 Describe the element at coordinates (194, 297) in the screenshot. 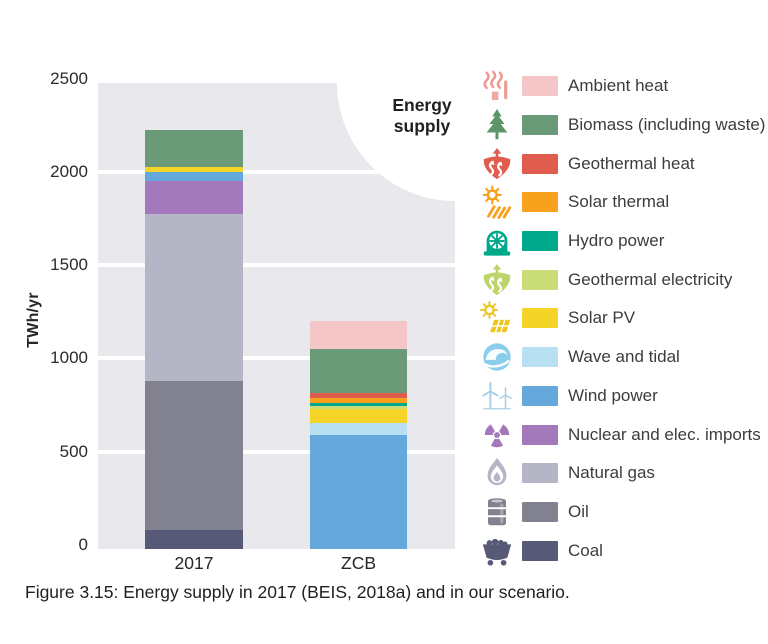

I see `bar-segment-natural-gas` at that location.